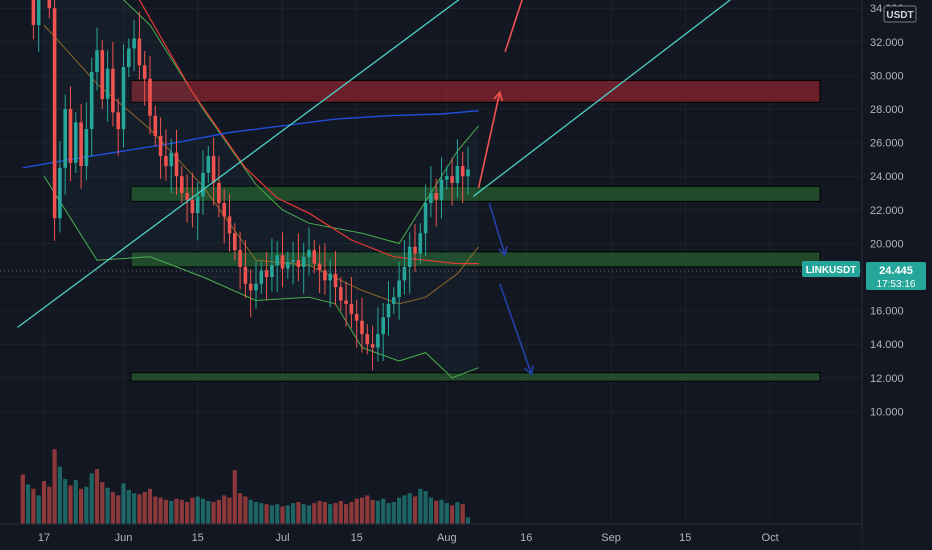 This screenshot has width=932, height=550. Describe the element at coordinates (408, 538) in the screenshot. I see `time-axis-labels: 17 Jun 15 Jul 15 Aug 16 Sep 15 Oct` at that location.